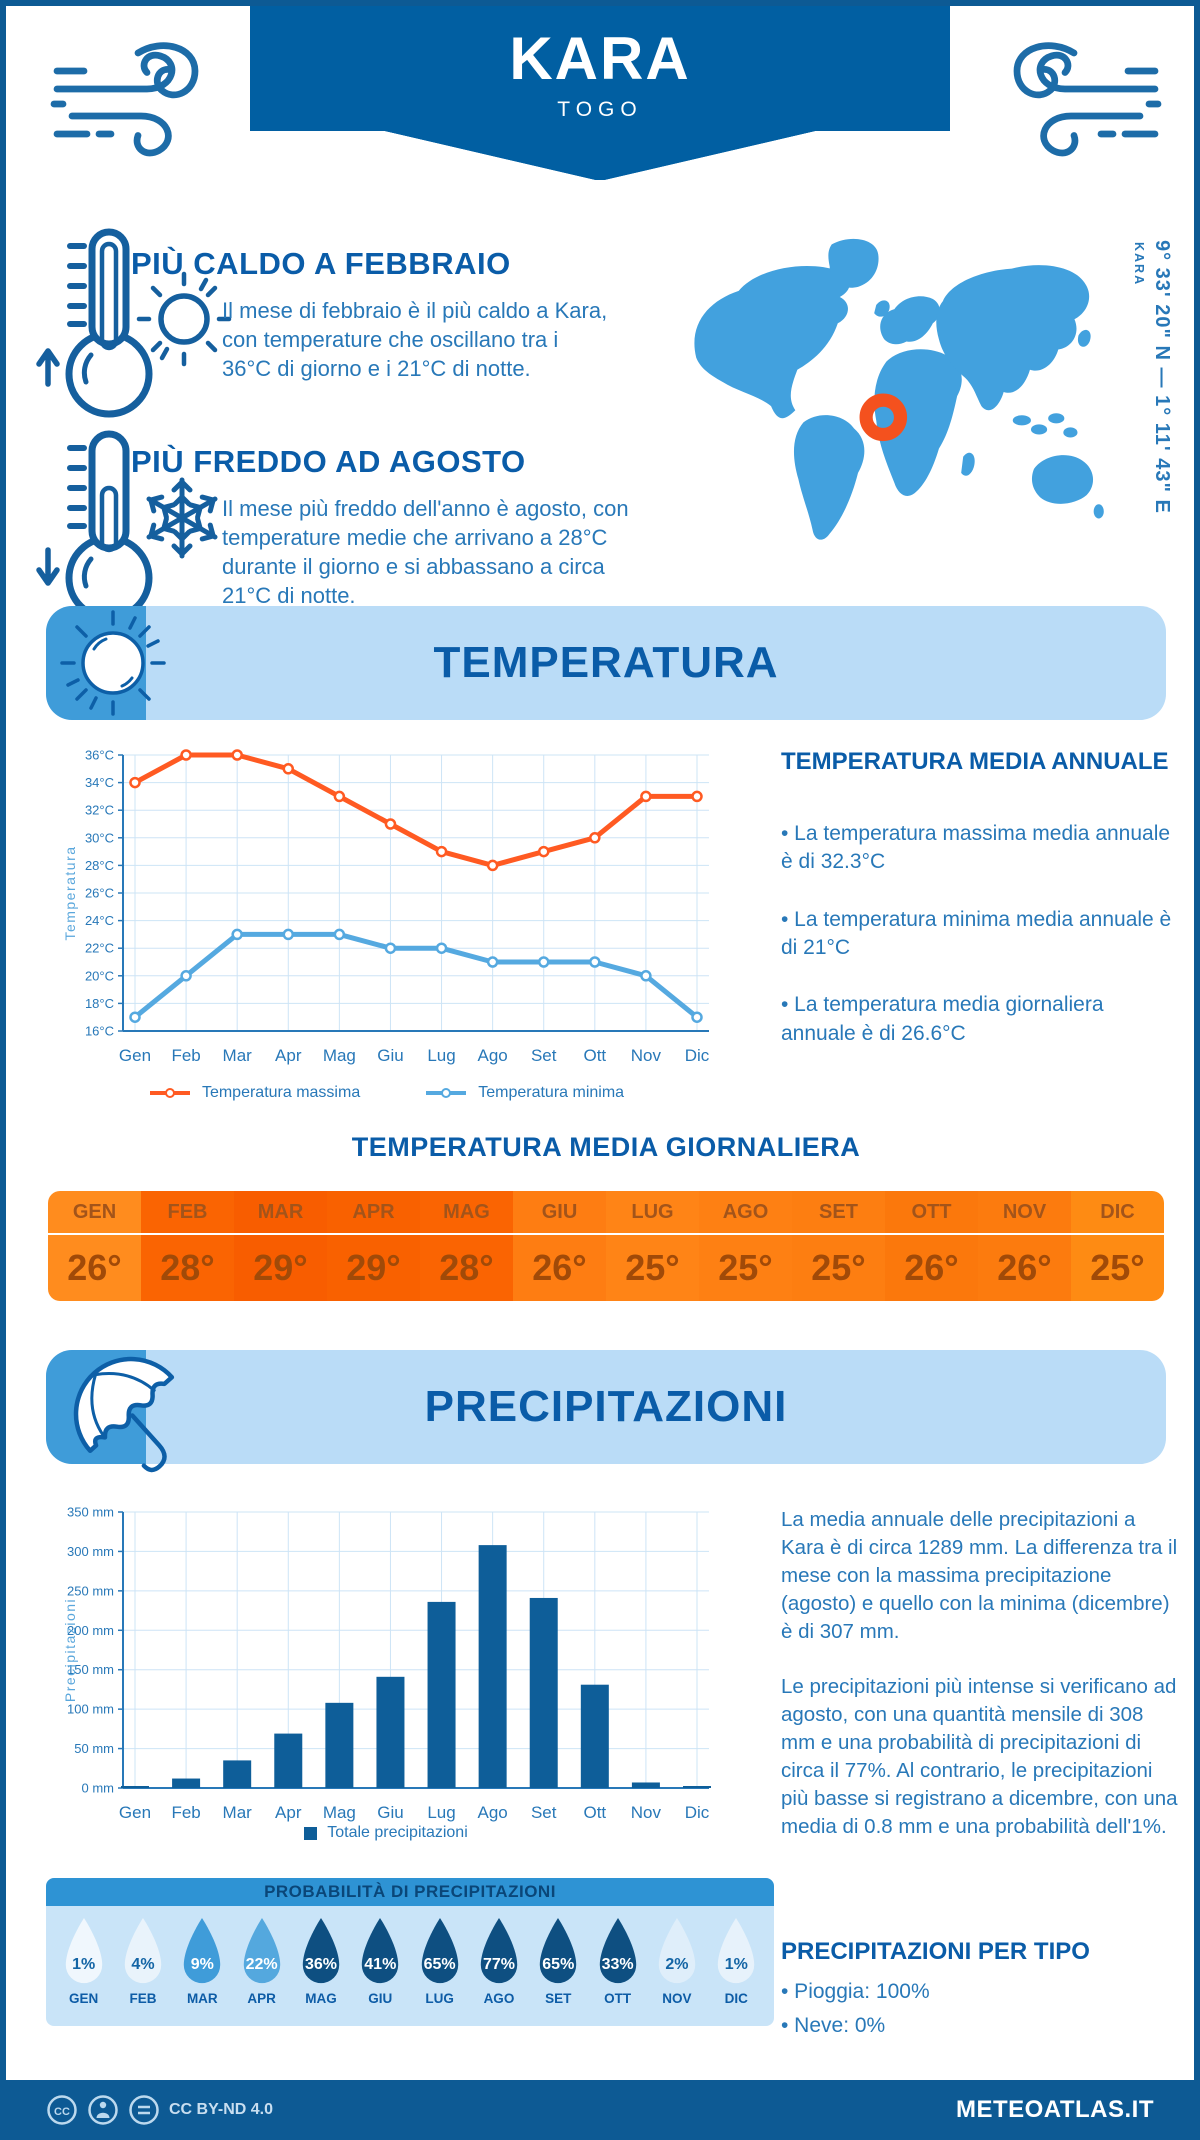 Image resolution: width=1200 pixels, height=2140 pixels. I want to click on probability-item: 9% MAR, so click(202, 1971).